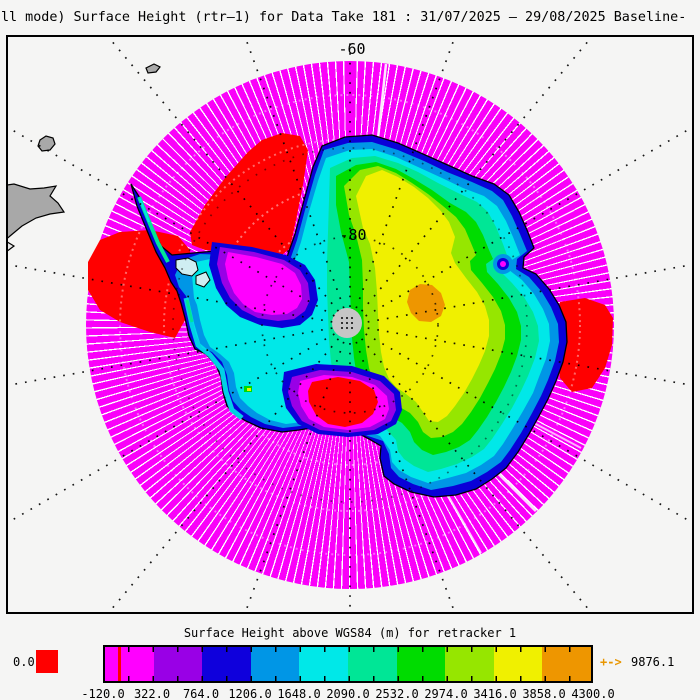 The height and width of the screenshot is (700, 700). I want to click on ronne-shelf-low-region, so click(263, 285).